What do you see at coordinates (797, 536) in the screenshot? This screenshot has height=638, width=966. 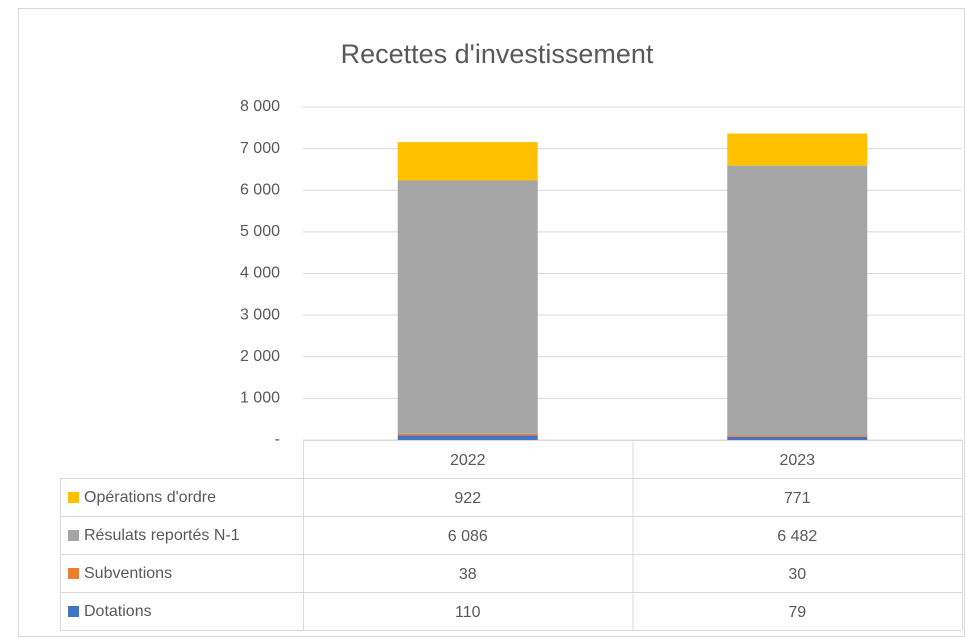 I see `table-value: 6 482` at bounding box center [797, 536].